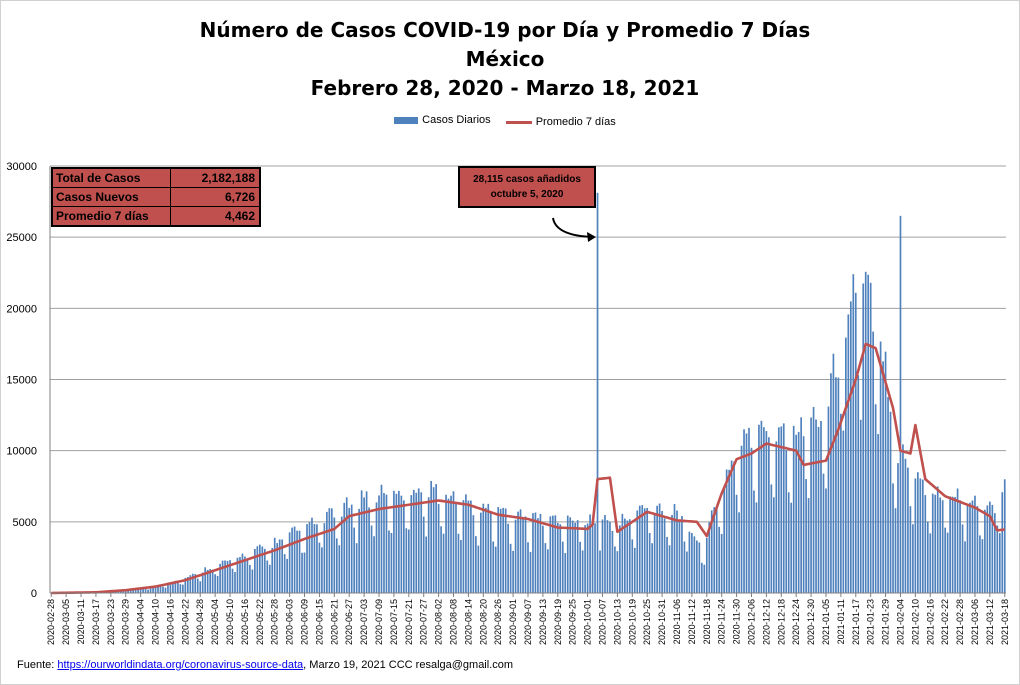  Describe the element at coordinates (575, 122) in the screenshot. I see `legend-label-line: Promedio 7 días` at that location.